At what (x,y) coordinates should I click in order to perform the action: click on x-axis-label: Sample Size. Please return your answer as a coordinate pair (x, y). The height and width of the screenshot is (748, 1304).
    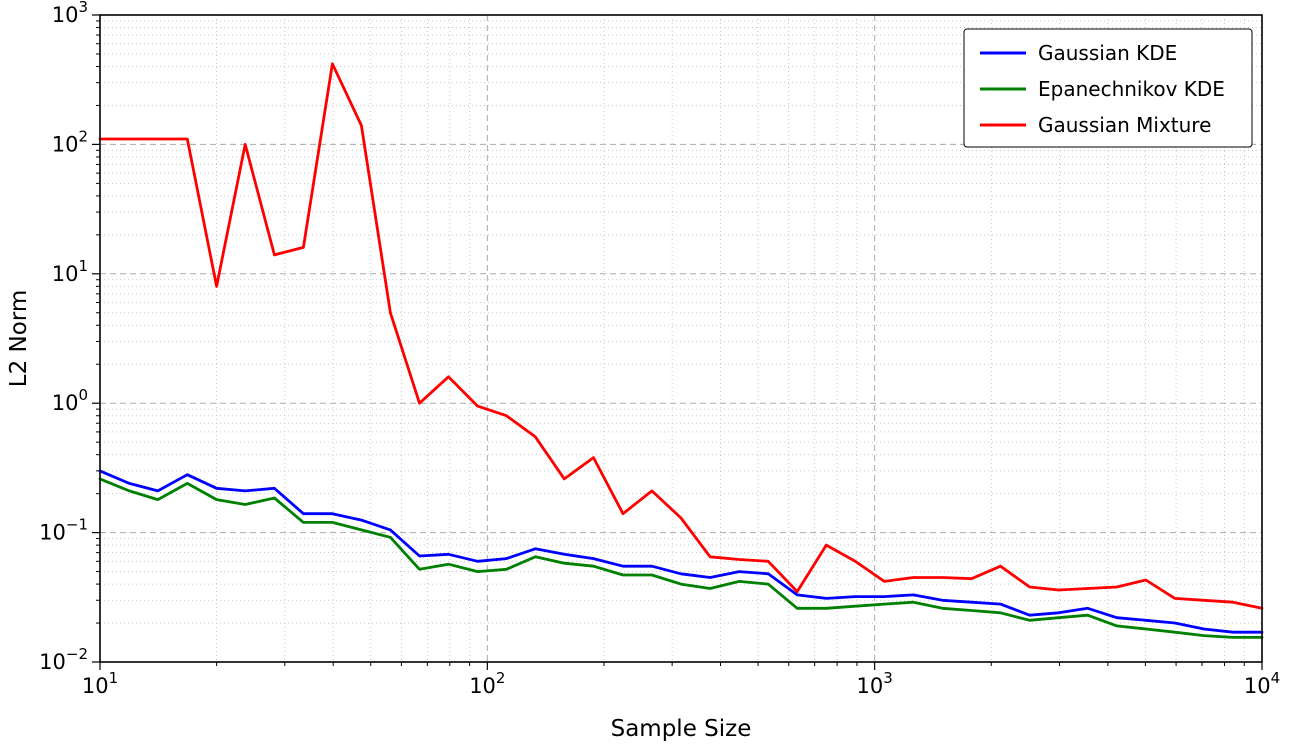
    Looking at the image, I should click on (681, 729).